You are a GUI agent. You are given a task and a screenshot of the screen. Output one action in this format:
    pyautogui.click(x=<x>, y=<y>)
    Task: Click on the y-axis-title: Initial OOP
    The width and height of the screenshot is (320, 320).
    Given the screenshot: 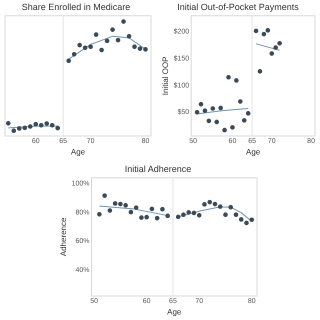 What is the action you would take?
    pyautogui.click(x=165, y=76)
    